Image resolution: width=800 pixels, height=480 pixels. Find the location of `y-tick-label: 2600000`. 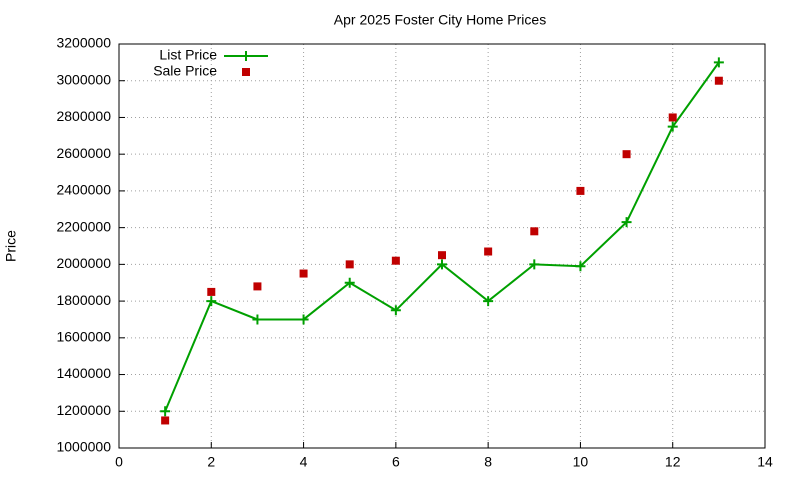

y-tick-label: 2600000 is located at coordinates (83, 153).